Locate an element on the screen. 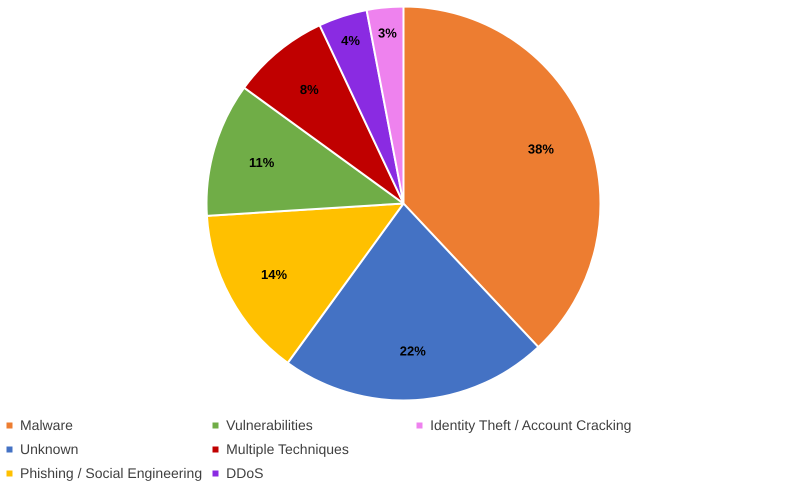  data-label: 3% is located at coordinates (388, 32).